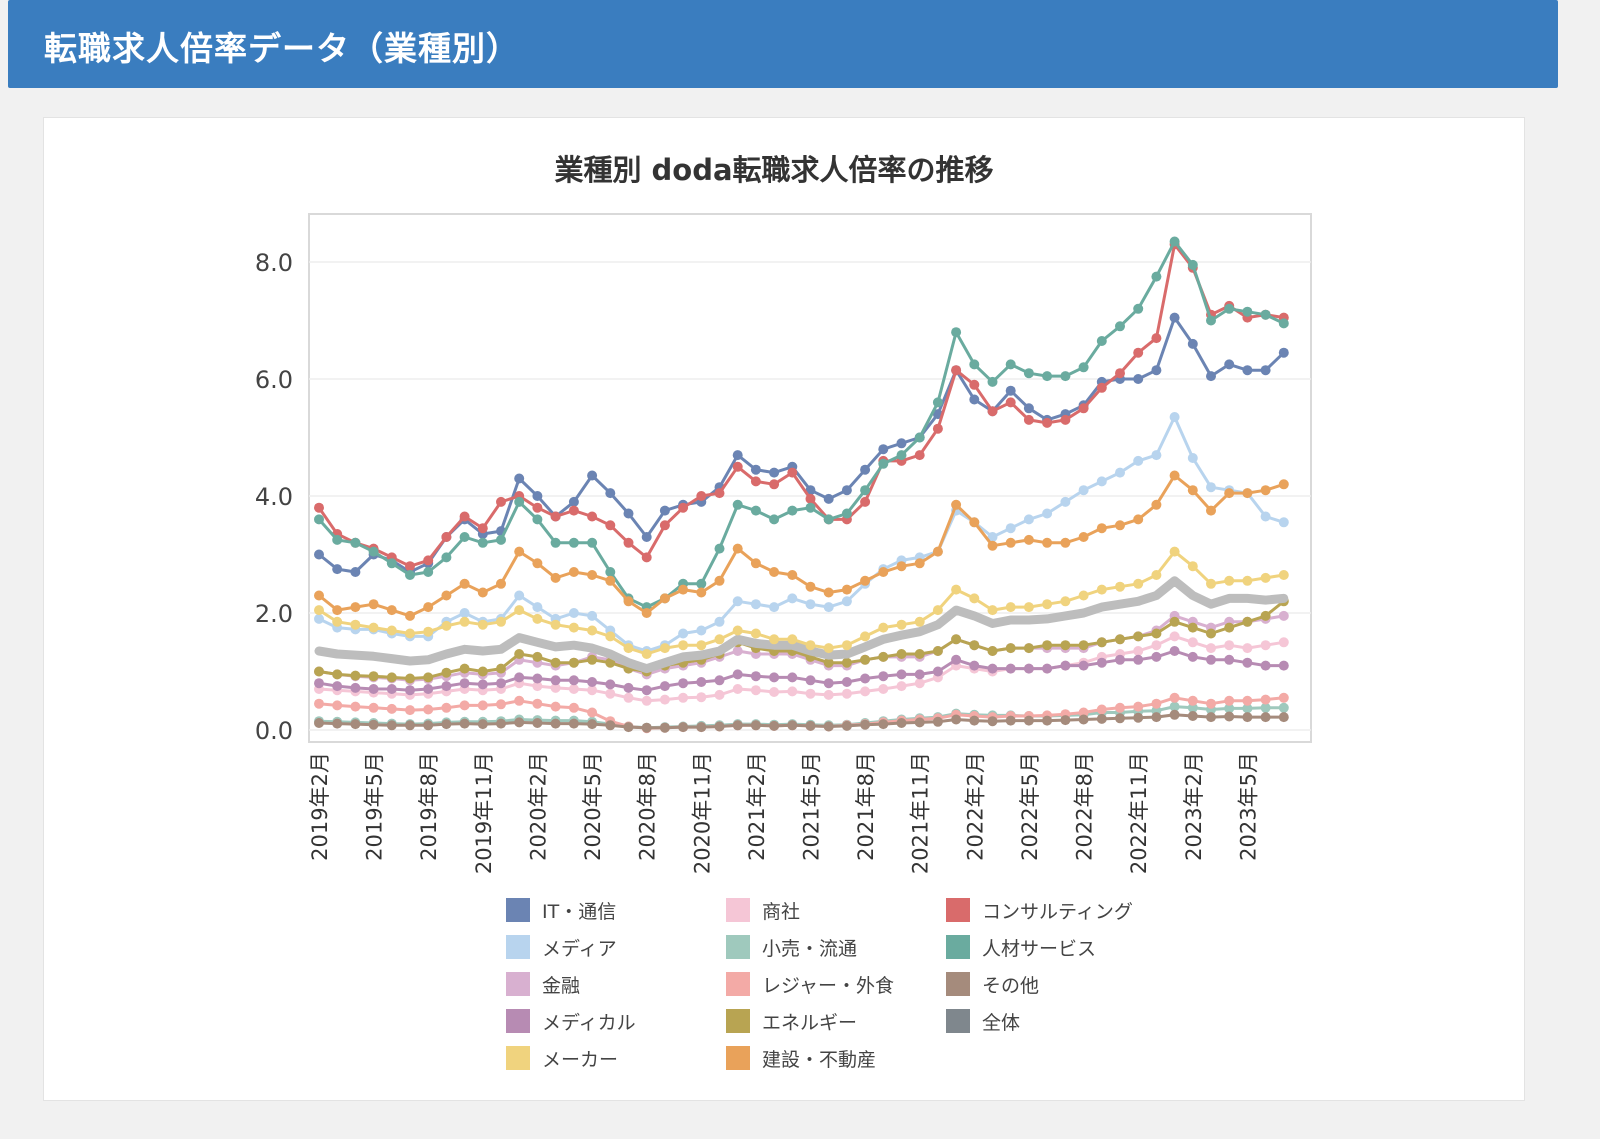 This screenshot has height=1139, width=1600. Describe the element at coordinates (801, 1058) in the screenshot. I see `legend-item: 建設・不動産` at that location.